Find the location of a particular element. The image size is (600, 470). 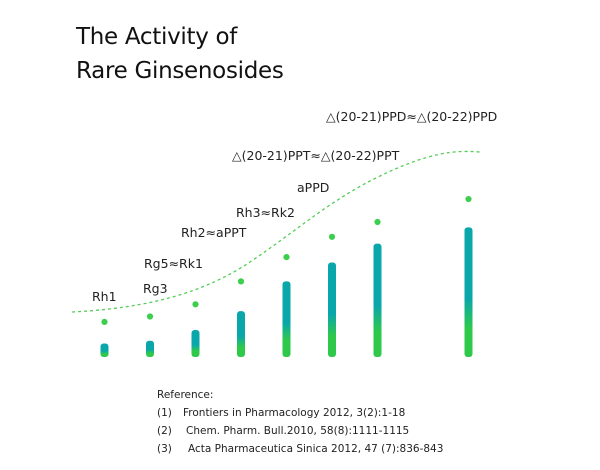

title-line-2: Rare Ginsenosides is located at coordinates (180, 71).